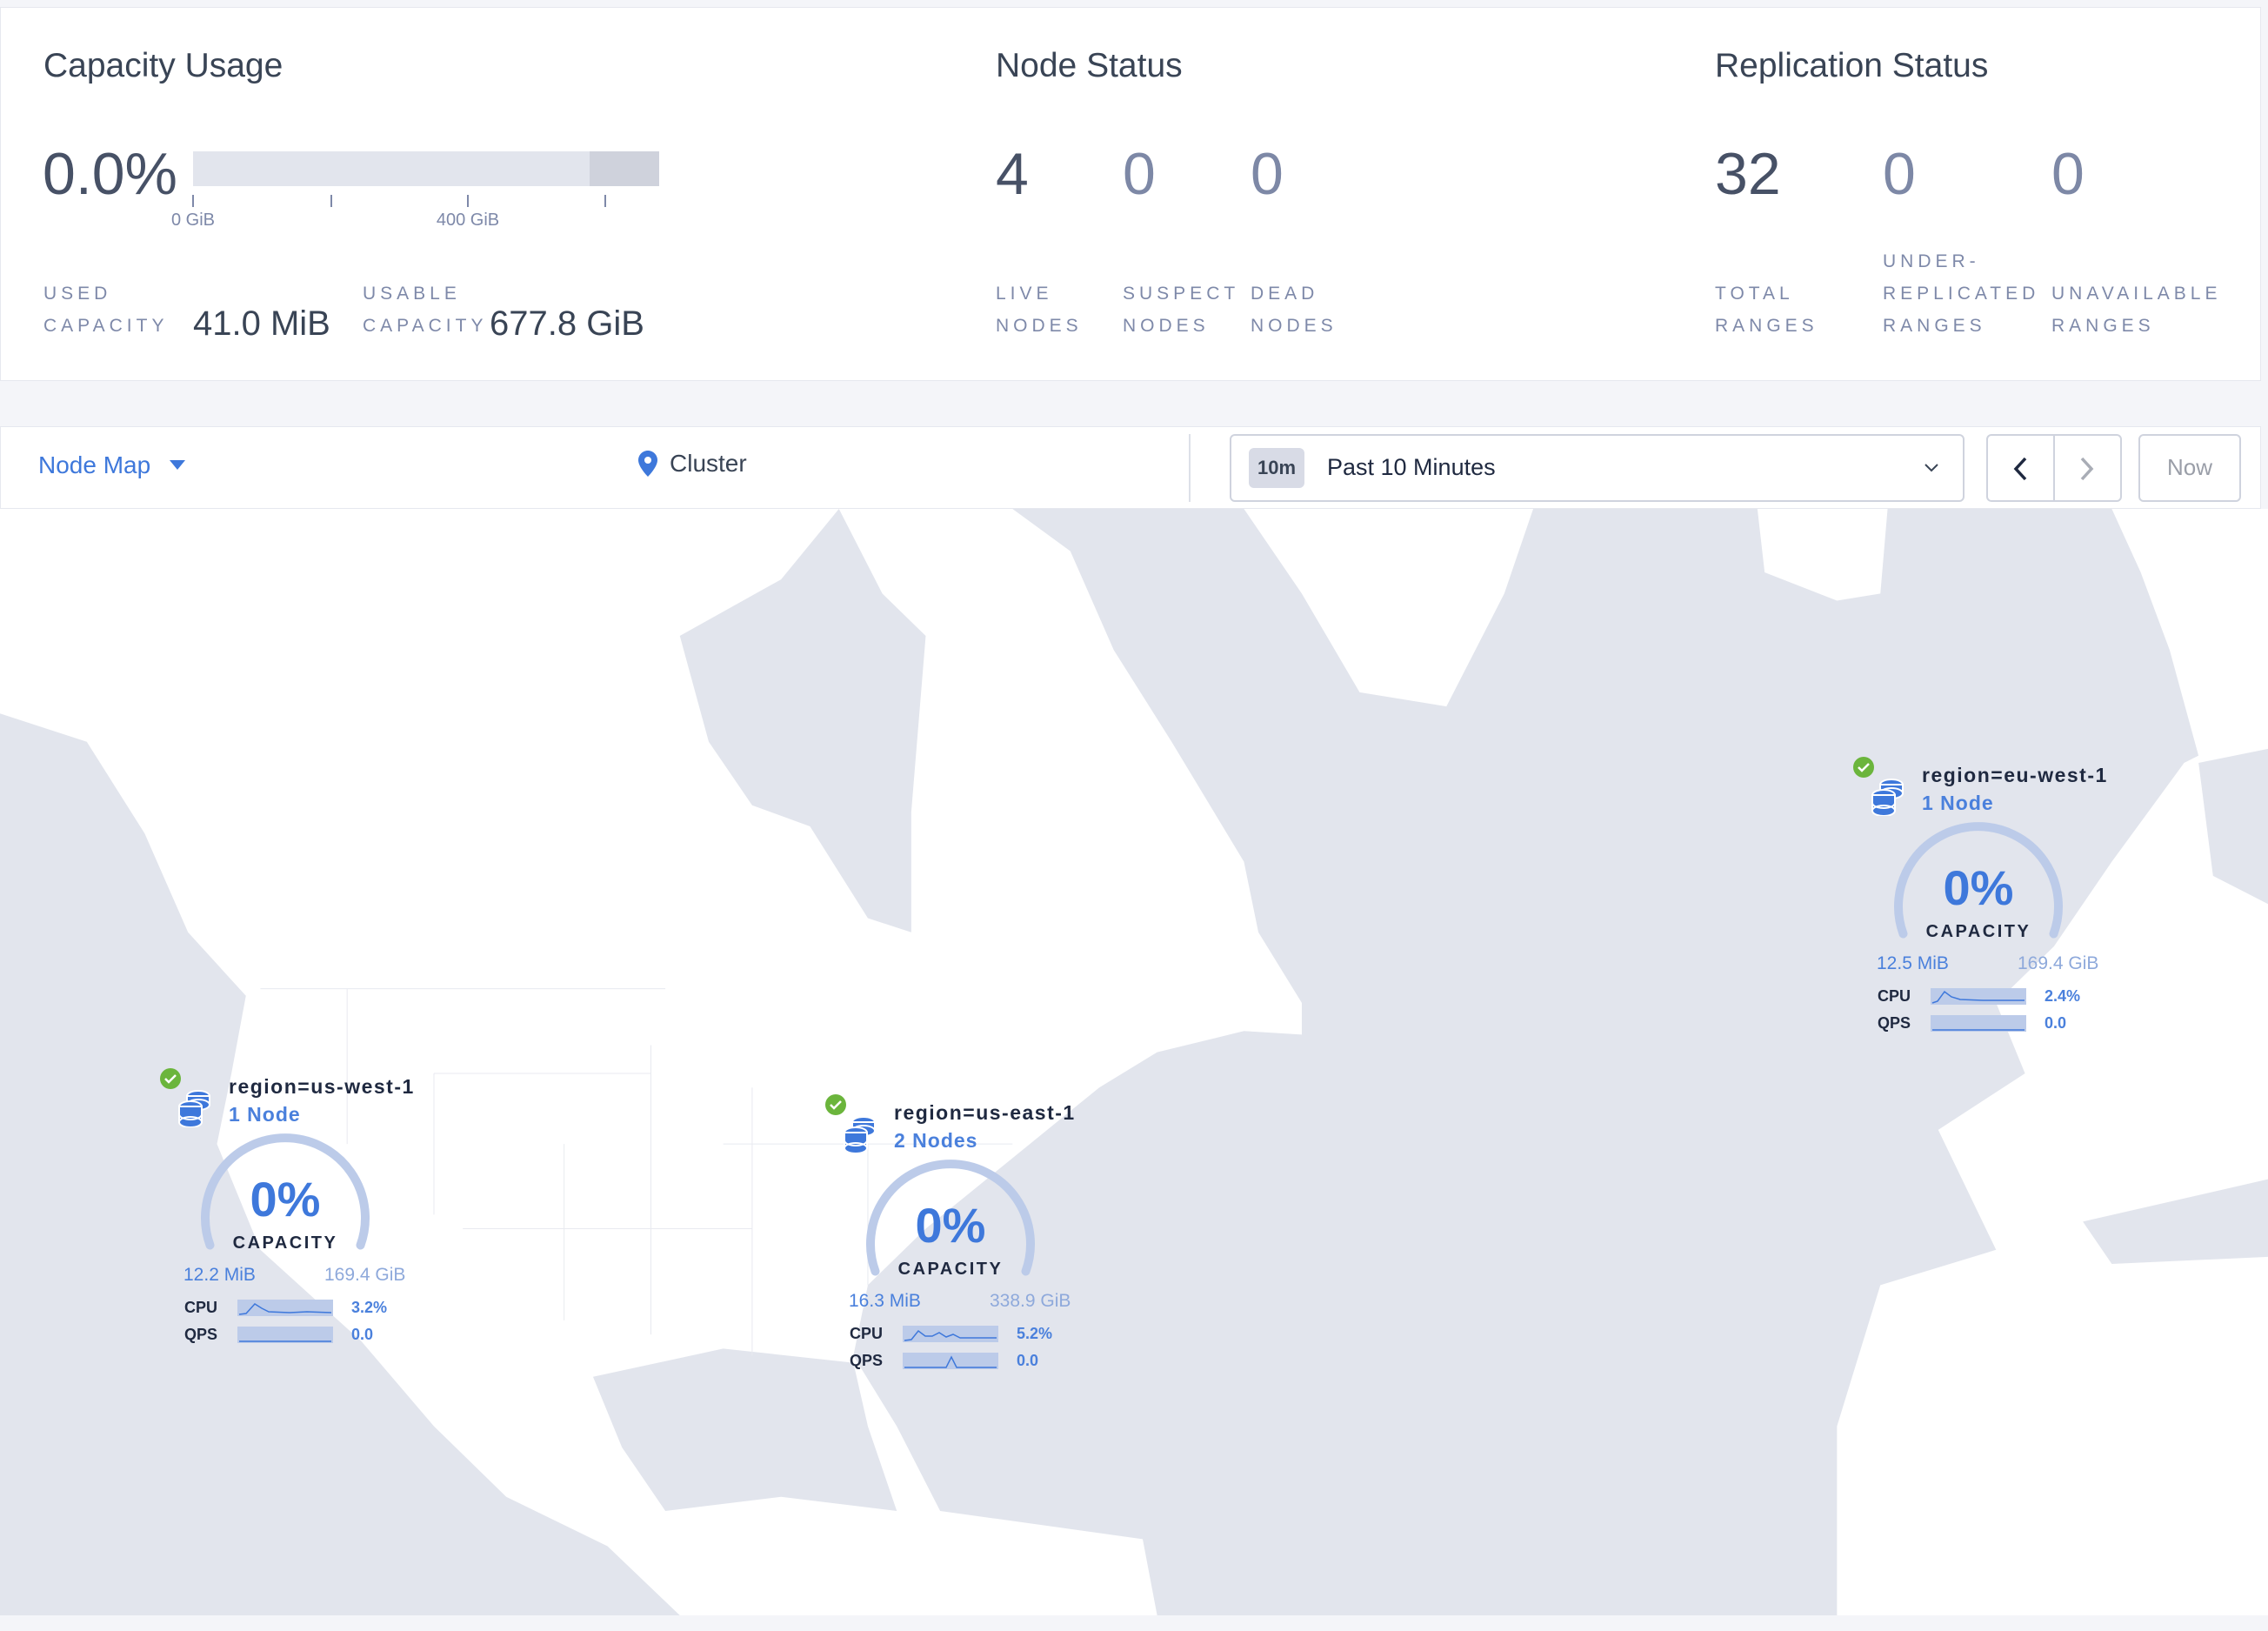  Describe the element at coordinates (2189, 468) in the screenshot. I see `now-button: Now` at that location.